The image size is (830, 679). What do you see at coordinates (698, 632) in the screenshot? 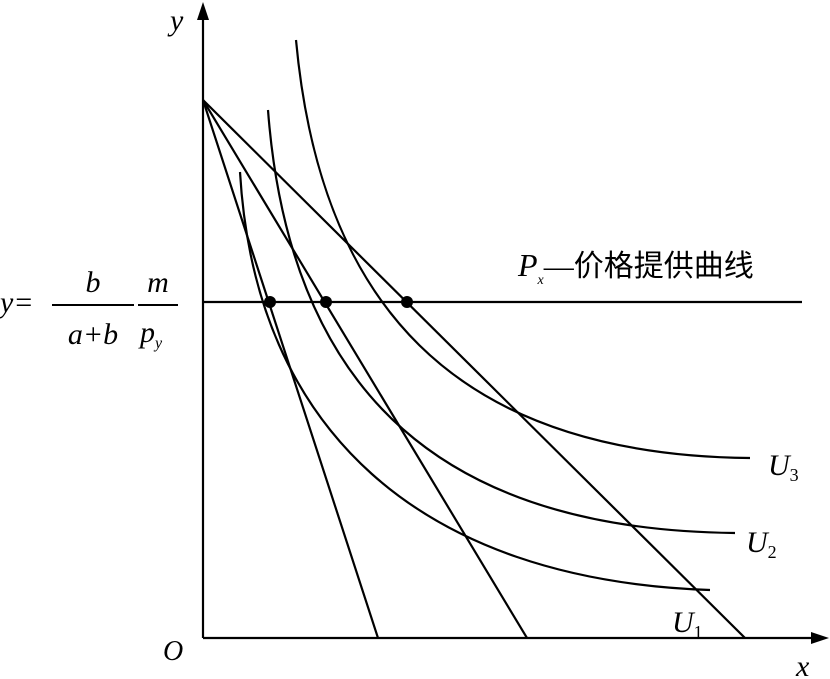
I see `curve-subscript: 1` at bounding box center [698, 632].